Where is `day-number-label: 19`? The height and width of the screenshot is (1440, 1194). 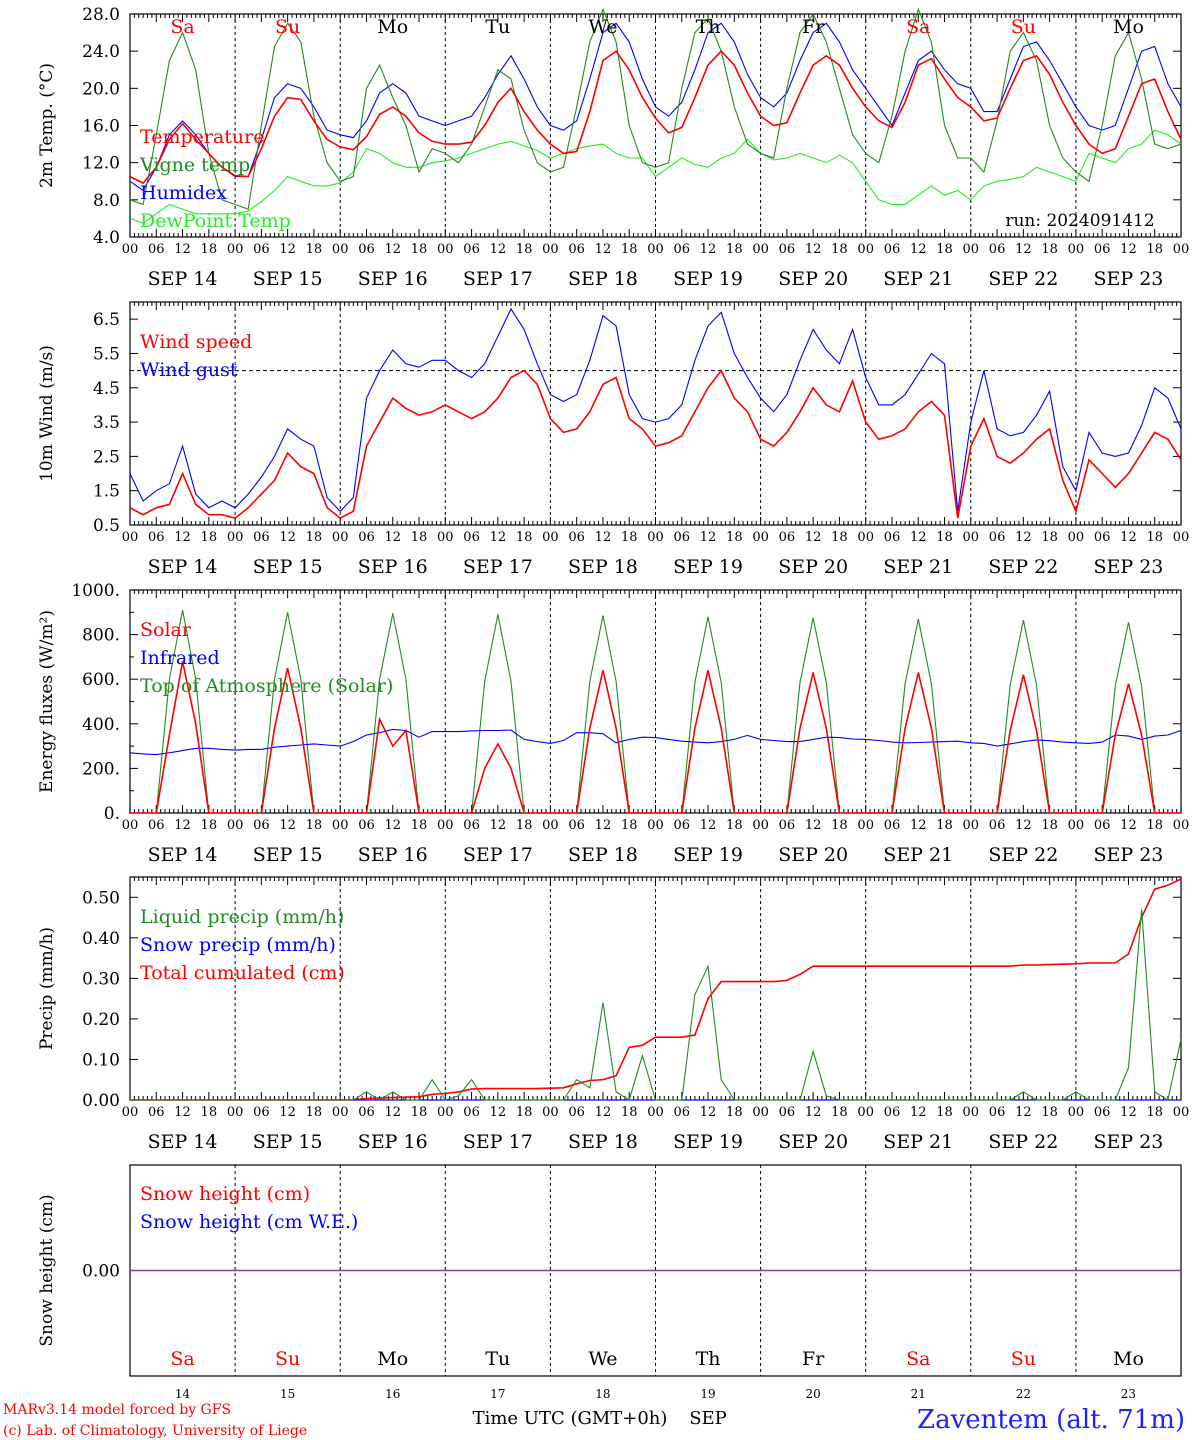
day-number-label: 19 is located at coordinates (707, 1394).